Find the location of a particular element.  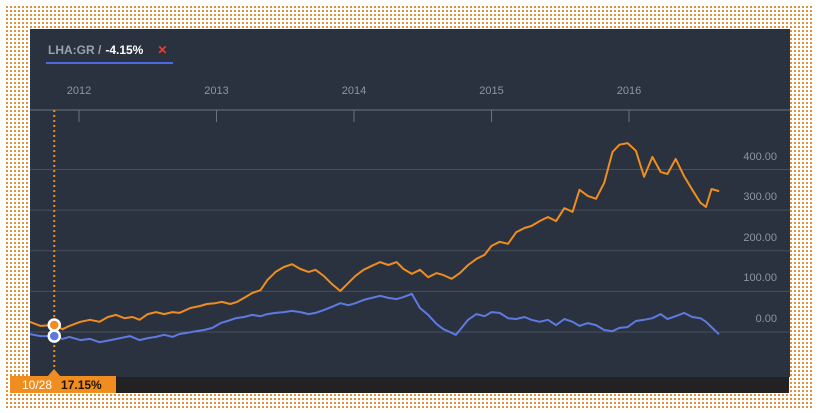

x-tick-label-2015: 2015 is located at coordinates (491, 91).